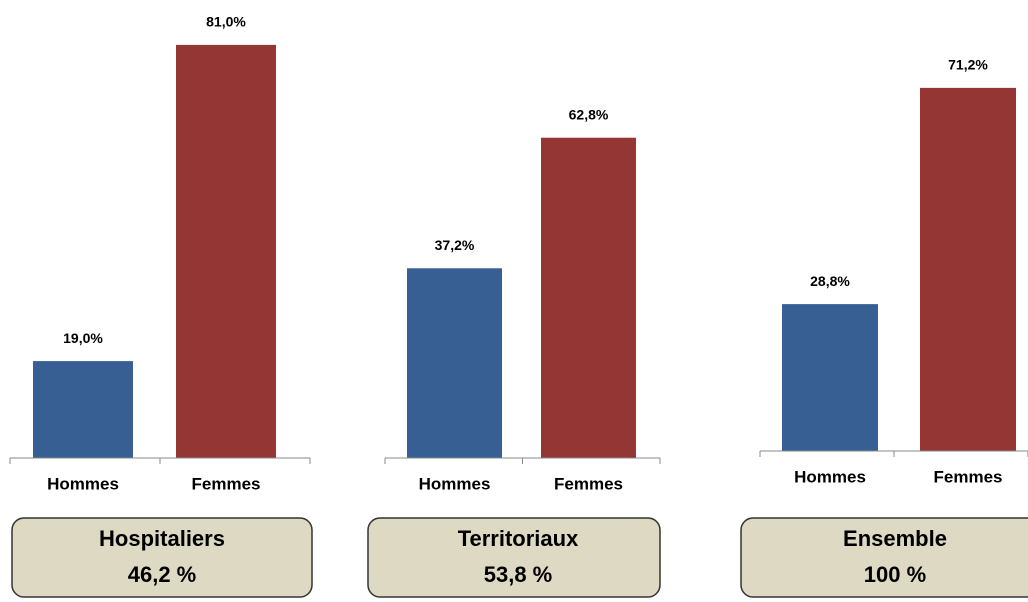  I want to click on box-title: Hospitaliers, so click(162, 538).